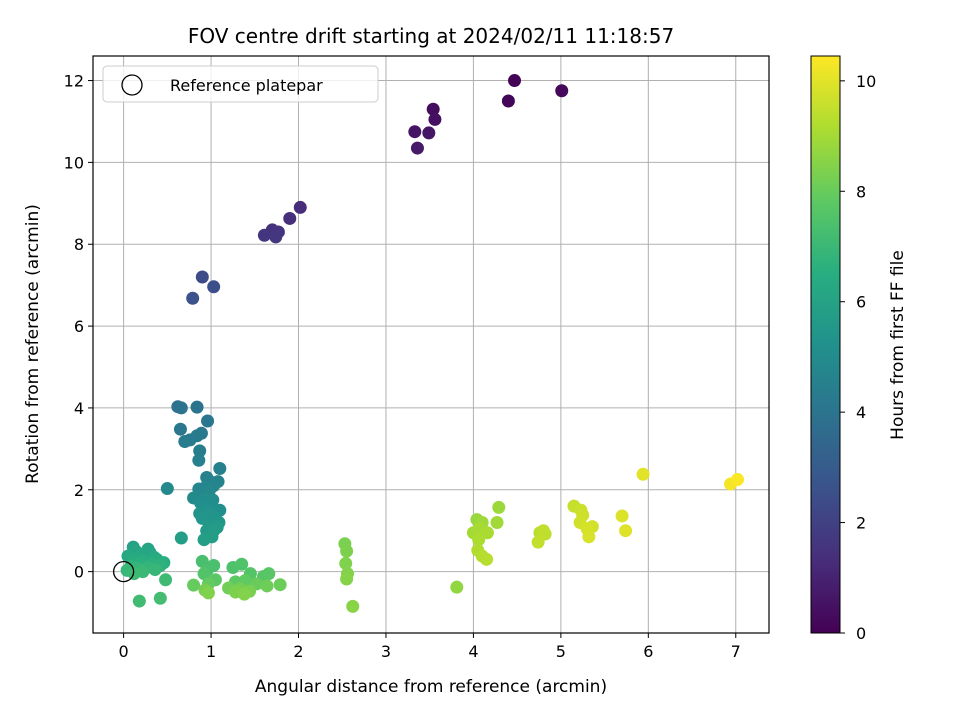 This screenshot has width=960, height=720. What do you see at coordinates (79, 408) in the screenshot?
I see `y-tick-label: 4` at bounding box center [79, 408].